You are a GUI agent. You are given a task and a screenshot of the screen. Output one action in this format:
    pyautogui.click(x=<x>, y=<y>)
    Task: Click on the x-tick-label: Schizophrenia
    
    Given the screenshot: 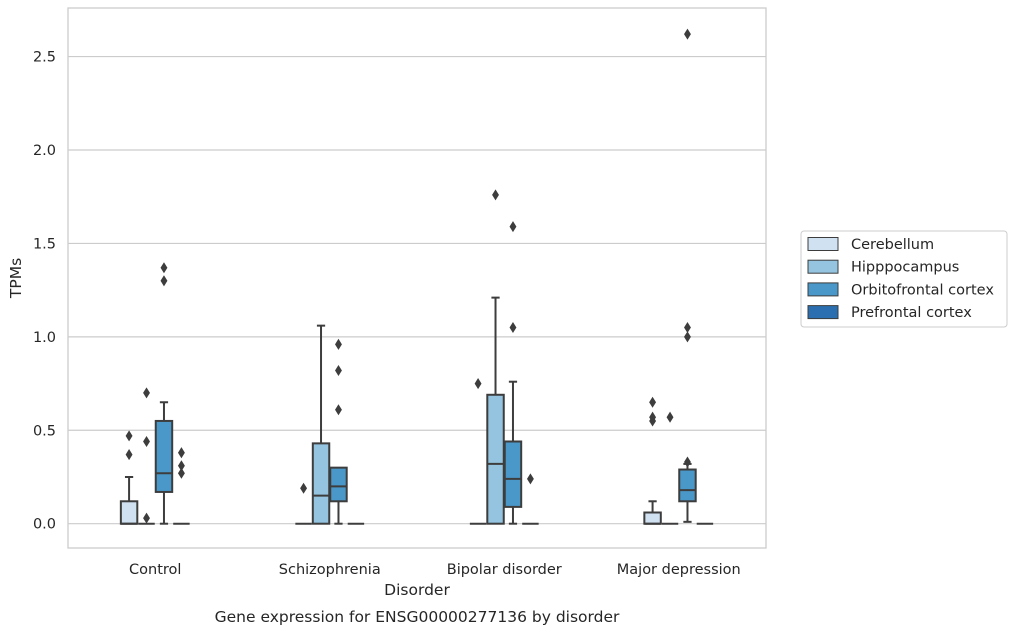 What is the action you would take?
    pyautogui.click(x=330, y=570)
    